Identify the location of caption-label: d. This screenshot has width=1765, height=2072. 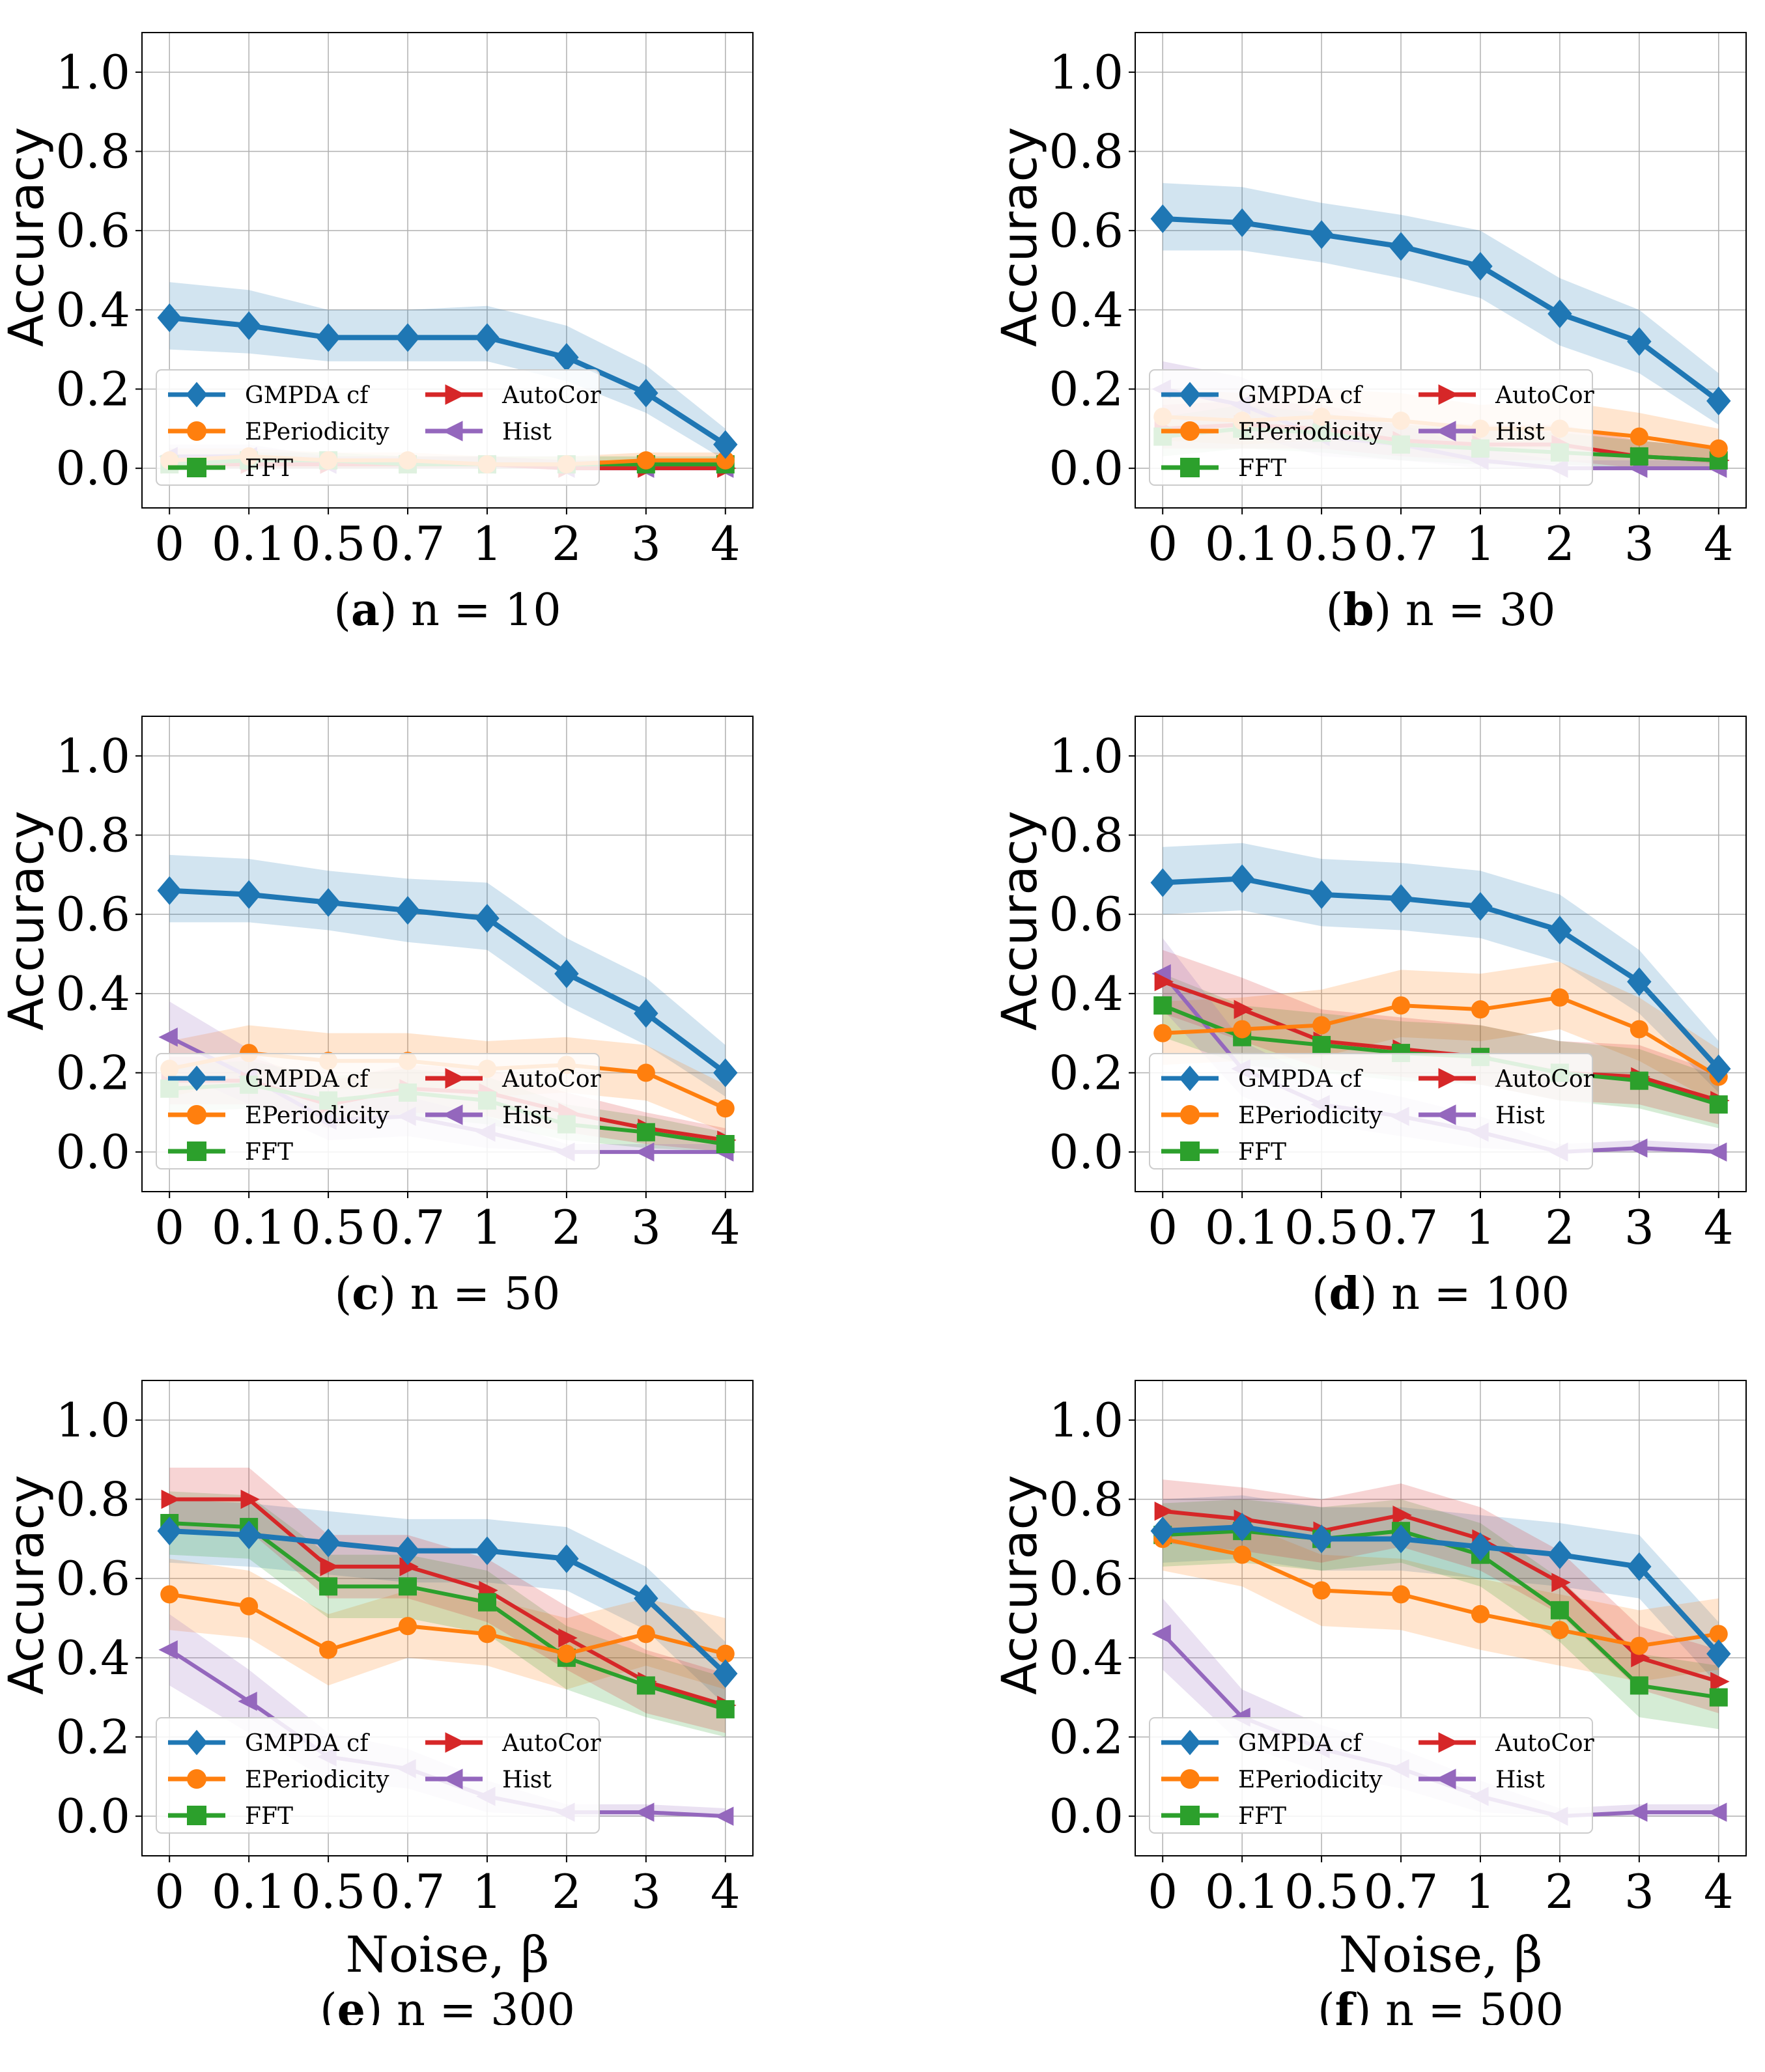
(1345, 1294).